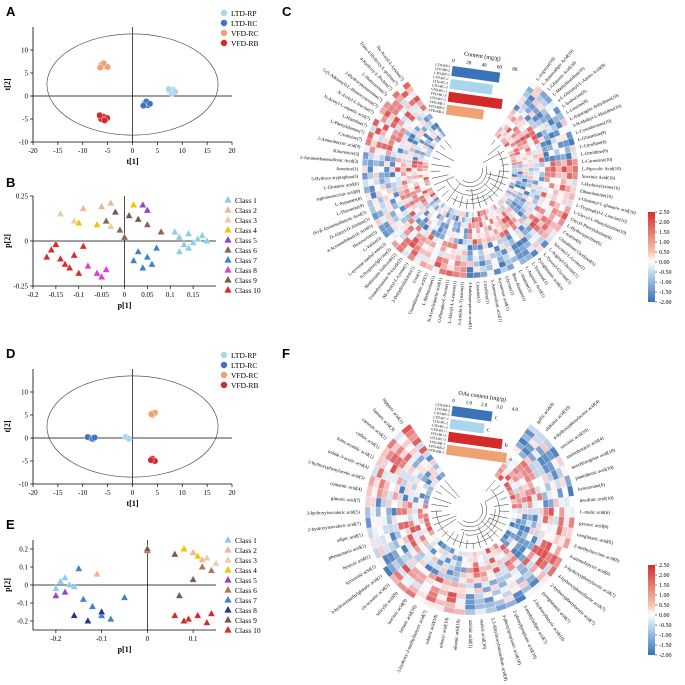  I want to click on x-axis-label: t[1], so click(133, 161).